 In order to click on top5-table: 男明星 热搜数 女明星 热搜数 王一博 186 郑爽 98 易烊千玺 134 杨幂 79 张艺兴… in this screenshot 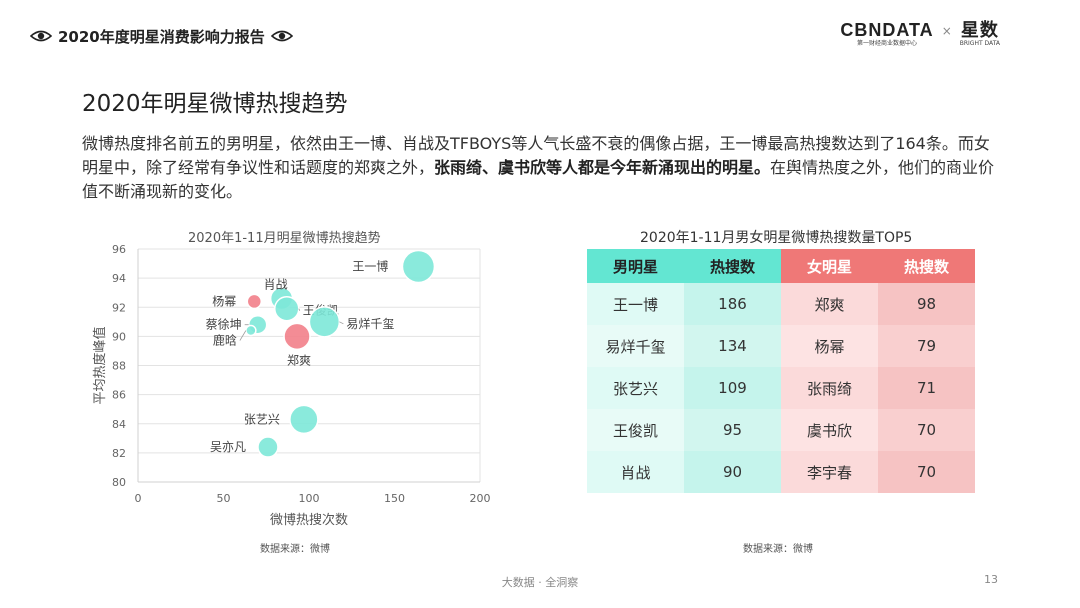, I will do `click(781, 371)`.